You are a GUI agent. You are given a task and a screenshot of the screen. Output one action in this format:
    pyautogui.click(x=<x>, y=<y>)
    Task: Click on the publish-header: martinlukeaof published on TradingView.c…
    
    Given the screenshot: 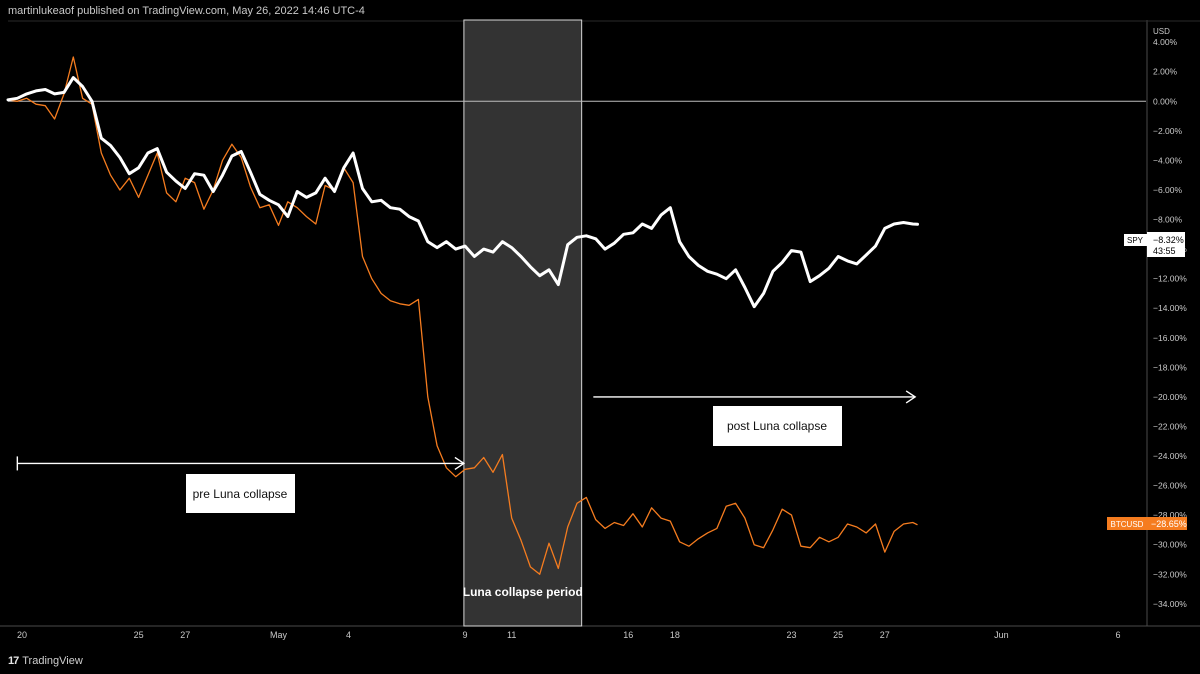 What is the action you would take?
    pyautogui.click(x=186, y=11)
    